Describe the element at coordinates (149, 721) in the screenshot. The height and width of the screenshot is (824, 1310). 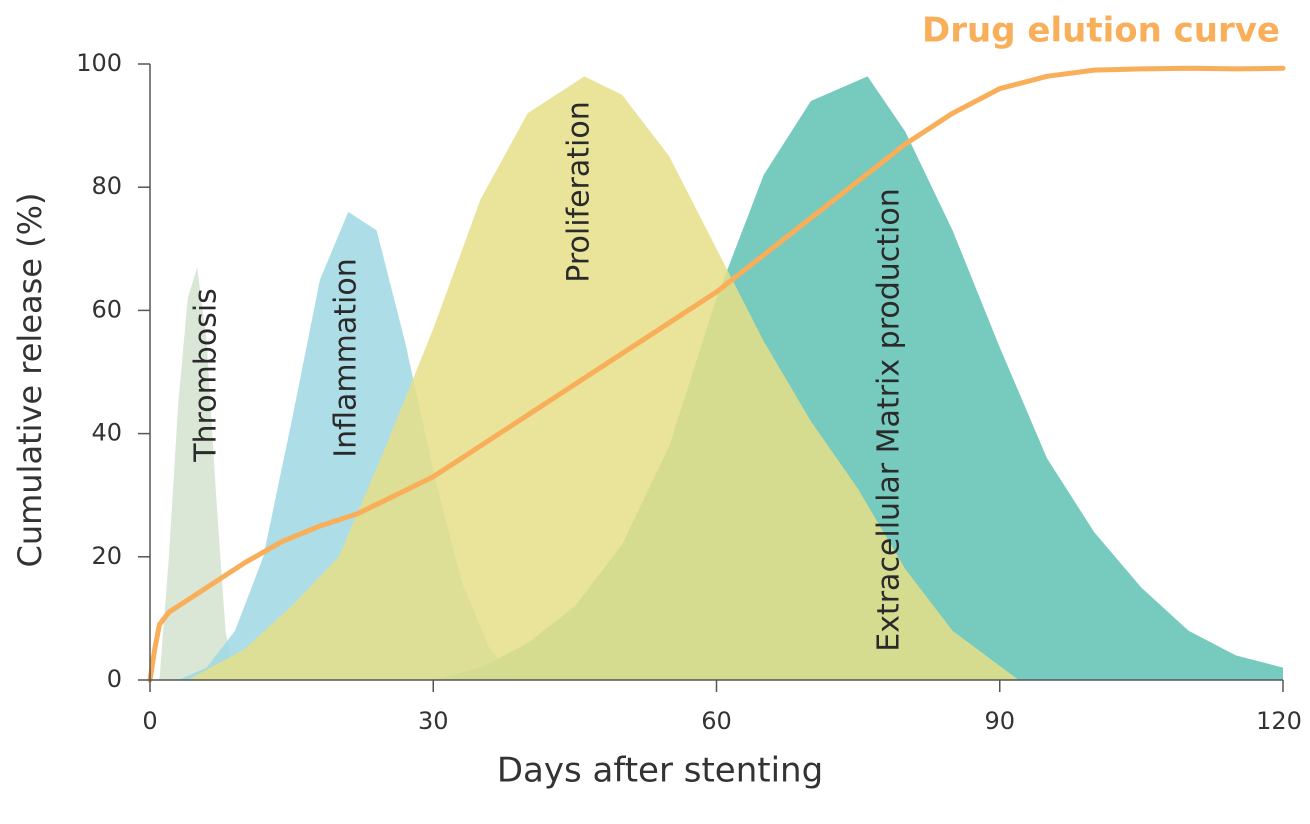
I see `x-tick-label: 0` at that location.